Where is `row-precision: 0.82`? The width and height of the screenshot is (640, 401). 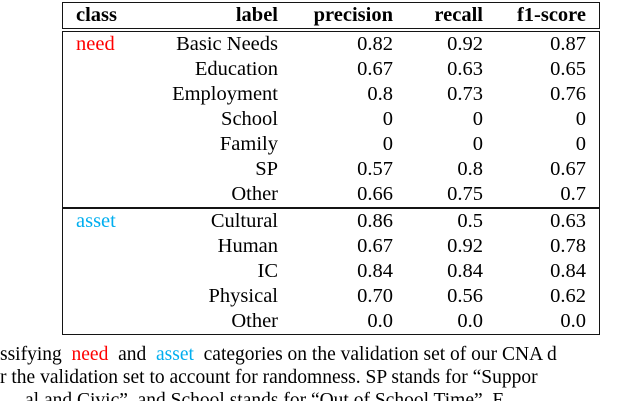 row-precision: 0.82 is located at coordinates (375, 44).